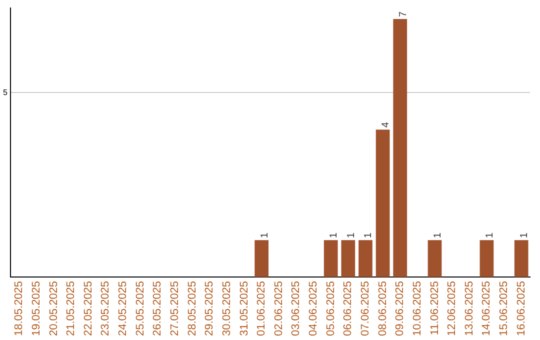 This screenshot has height=340, width=540. I want to click on x-tick-label: 16.06.2025, so click(521, 308).